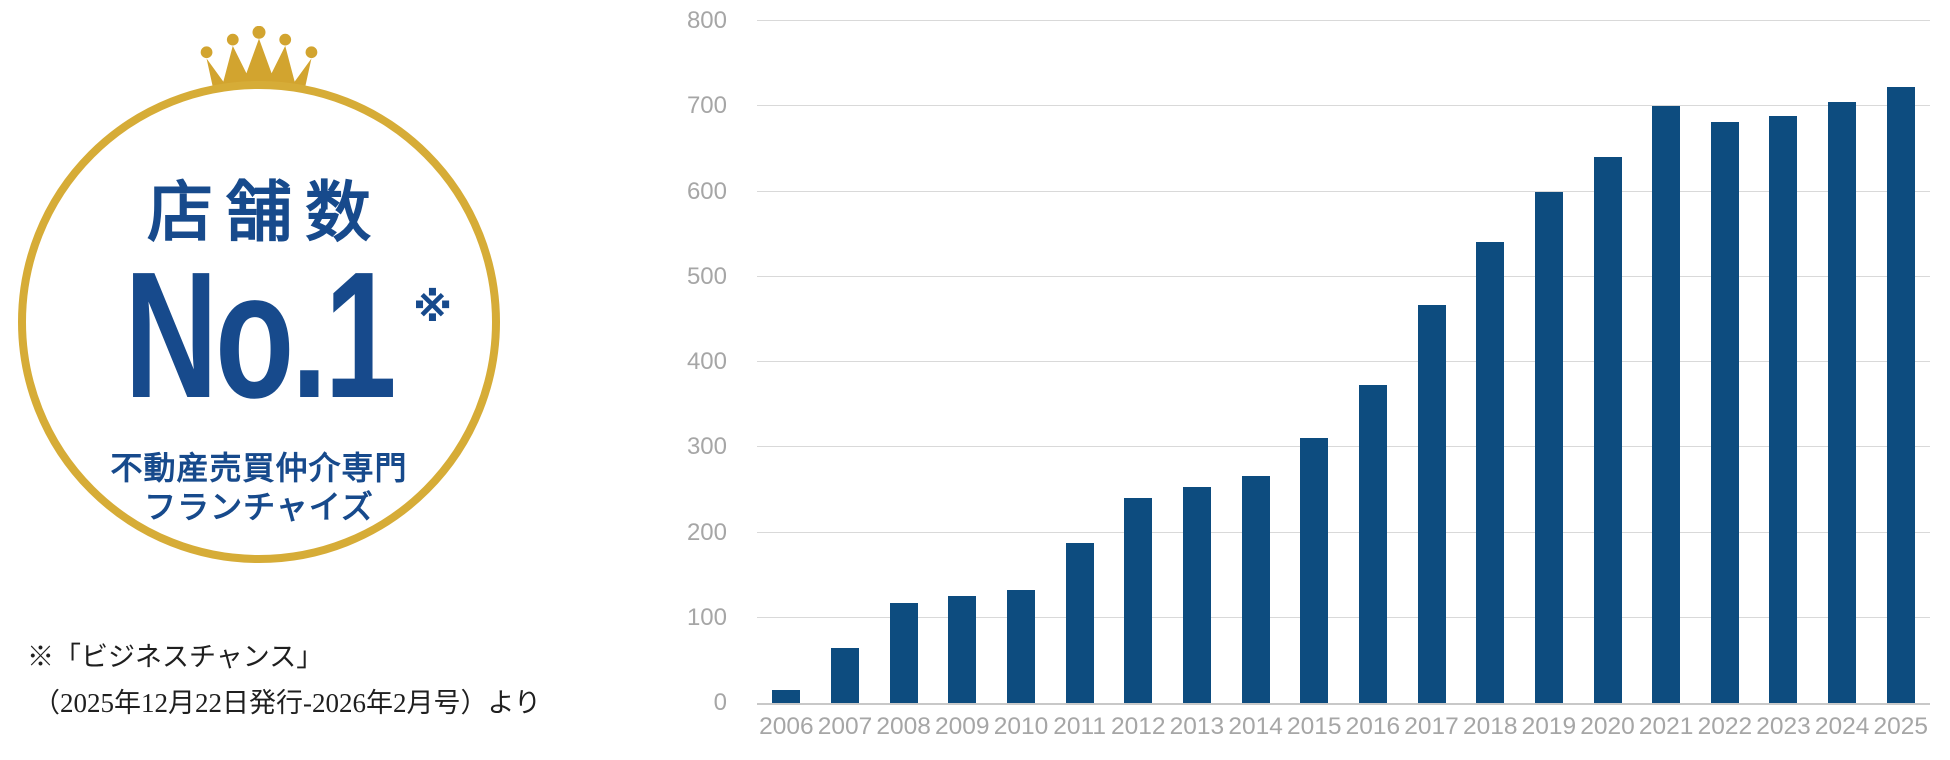  What do you see at coordinates (1255, 726) in the screenshot?
I see `x-tick-label-2014: 2014` at bounding box center [1255, 726].